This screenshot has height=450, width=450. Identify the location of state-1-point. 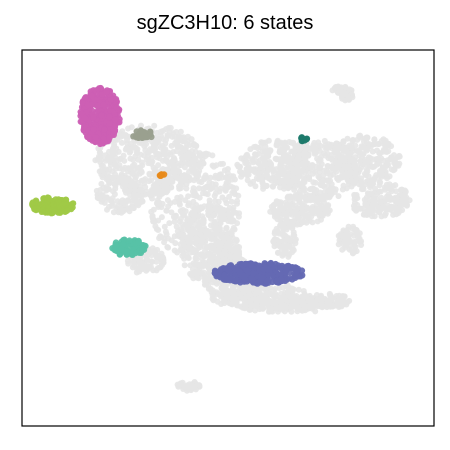
(92, 96).